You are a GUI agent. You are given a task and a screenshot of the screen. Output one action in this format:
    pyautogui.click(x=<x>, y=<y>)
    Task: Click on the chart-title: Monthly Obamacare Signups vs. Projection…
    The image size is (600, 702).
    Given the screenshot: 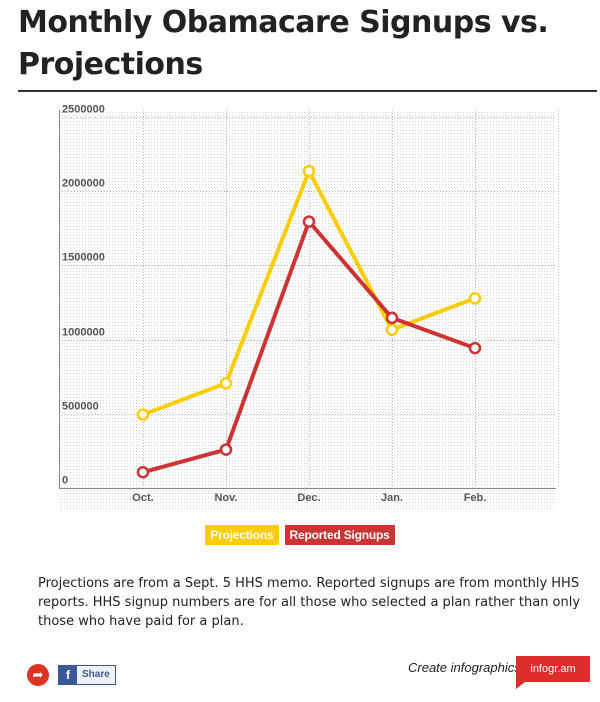 What is the action you would take?
    pyautogui.click(x=283, y=43)
    